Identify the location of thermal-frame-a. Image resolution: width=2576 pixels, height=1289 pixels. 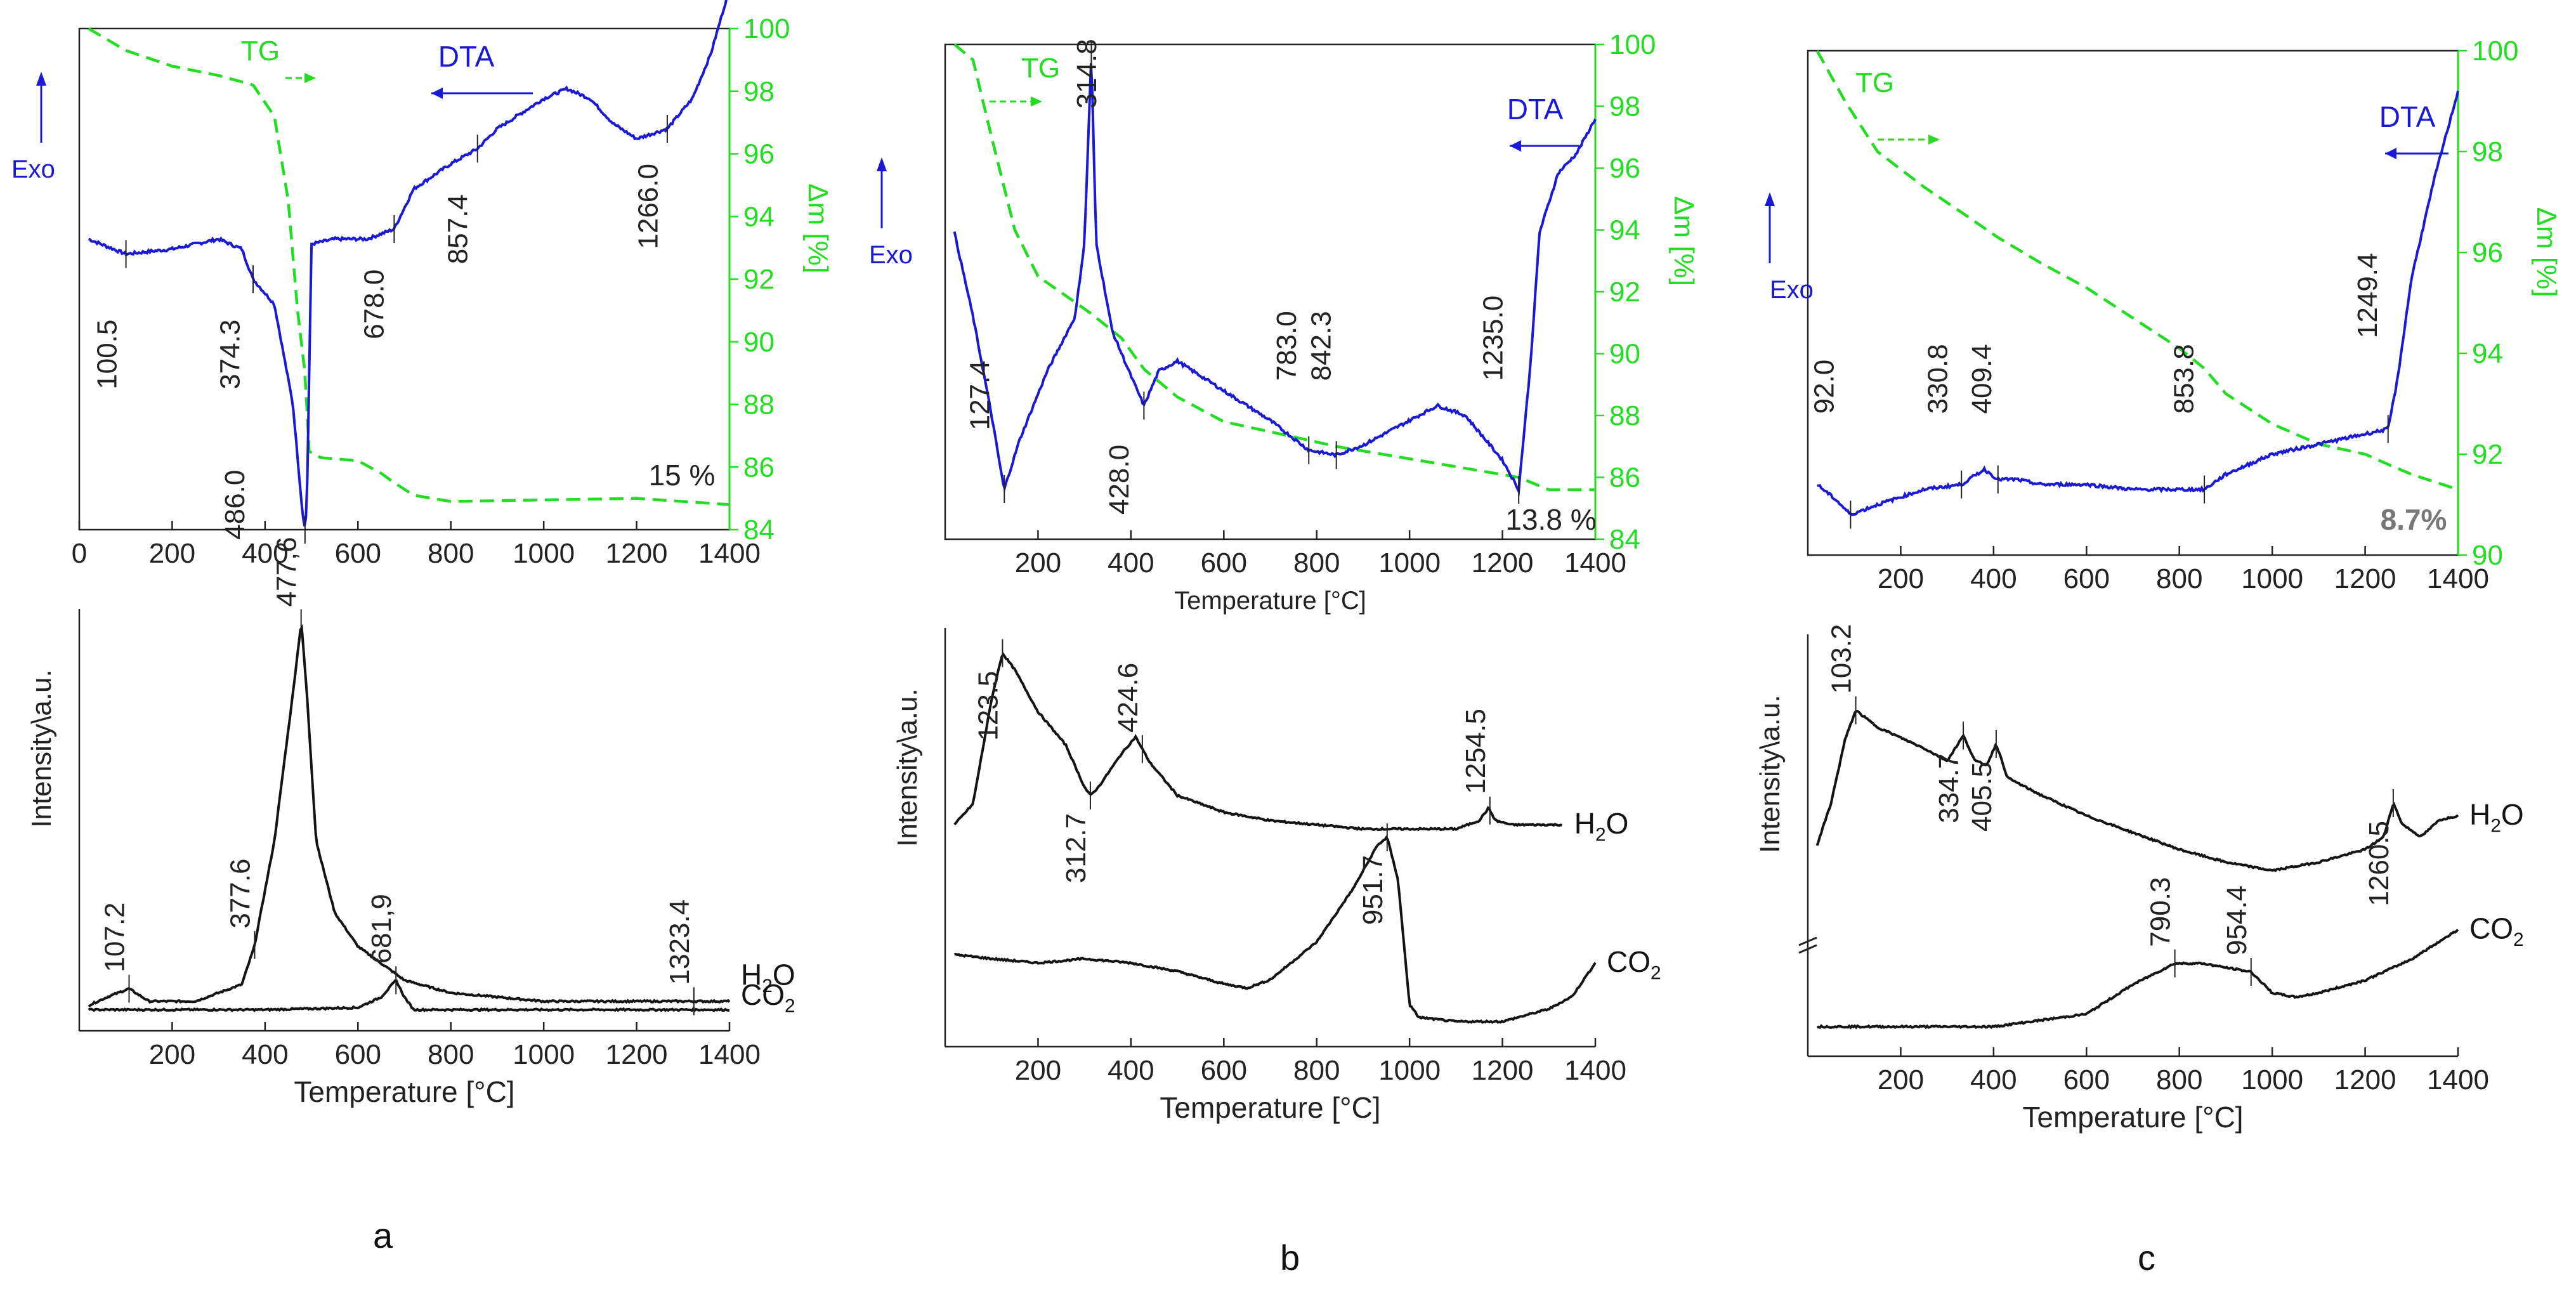
(405, 279).